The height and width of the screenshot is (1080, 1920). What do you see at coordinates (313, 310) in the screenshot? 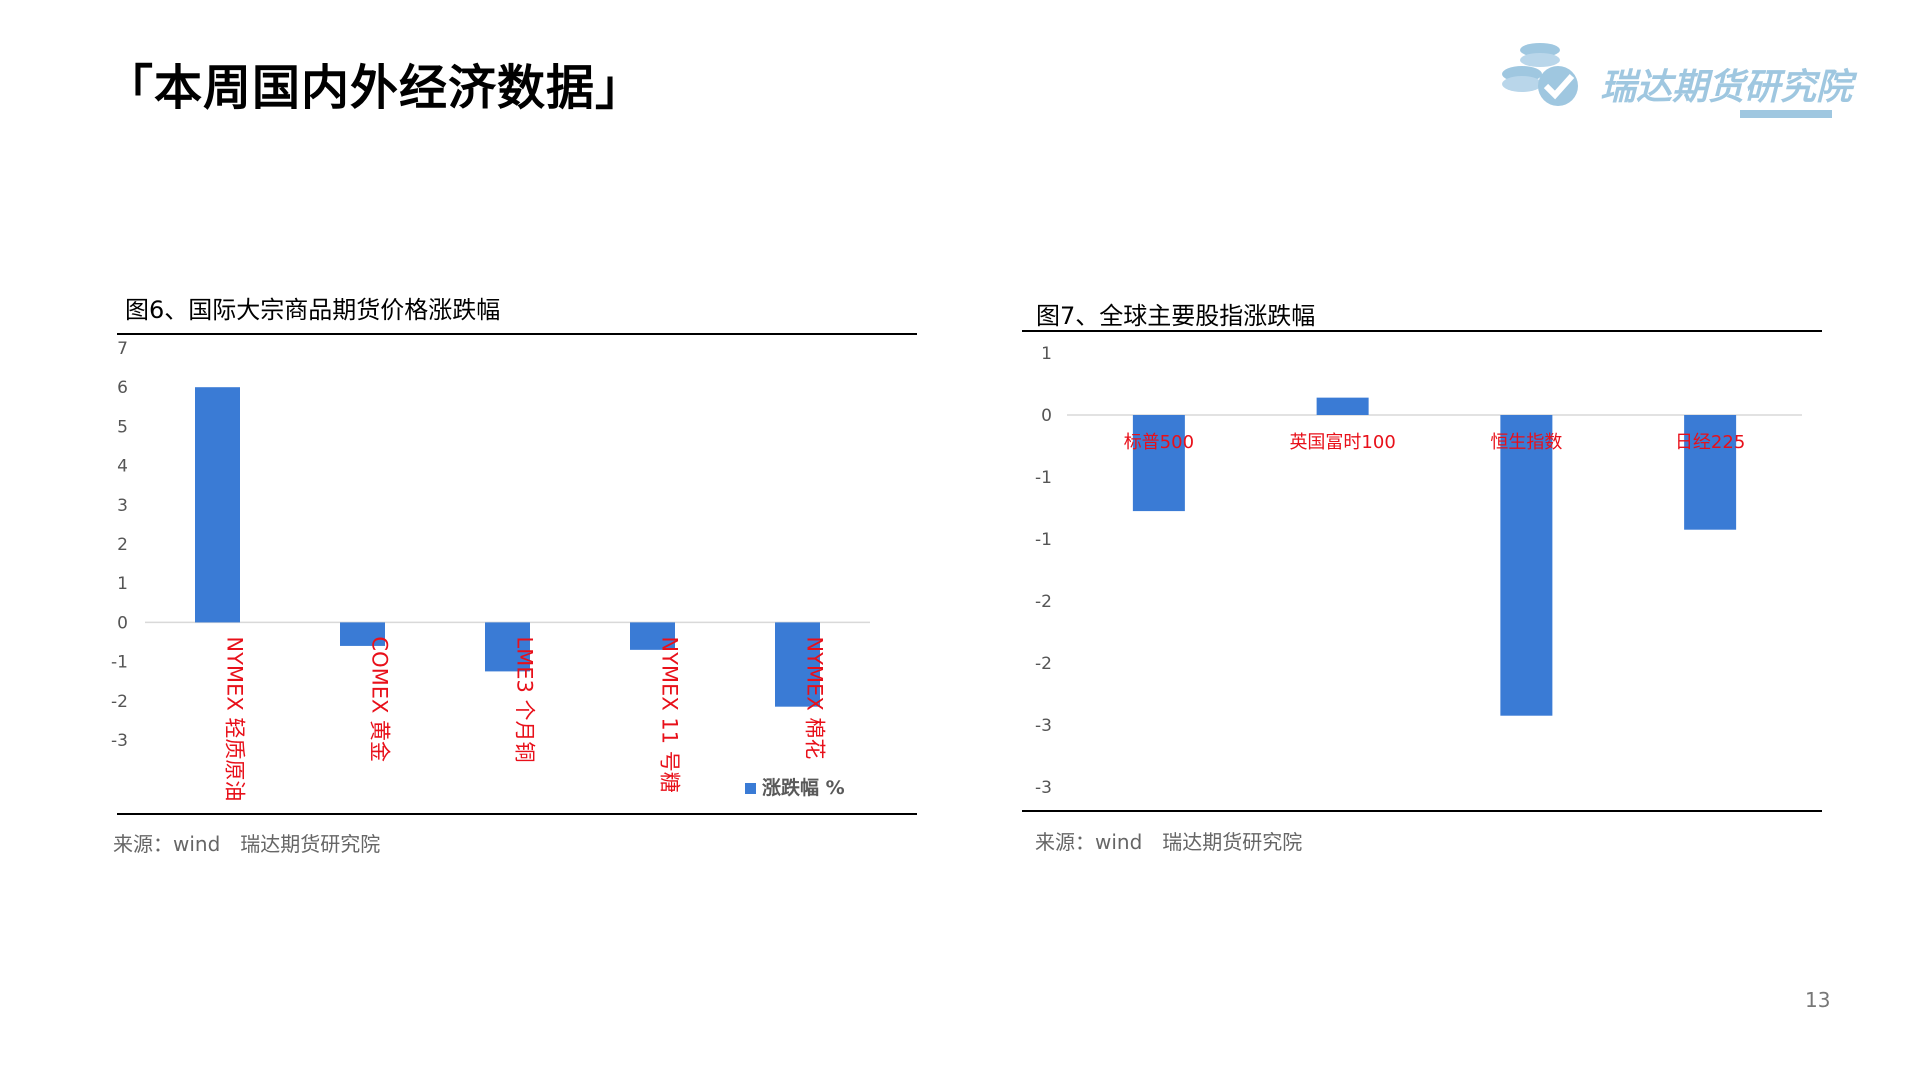
I see `chart6-title: 图6、国际大宗商品期货价格涨跌幅` at bounding box center [313, 310].